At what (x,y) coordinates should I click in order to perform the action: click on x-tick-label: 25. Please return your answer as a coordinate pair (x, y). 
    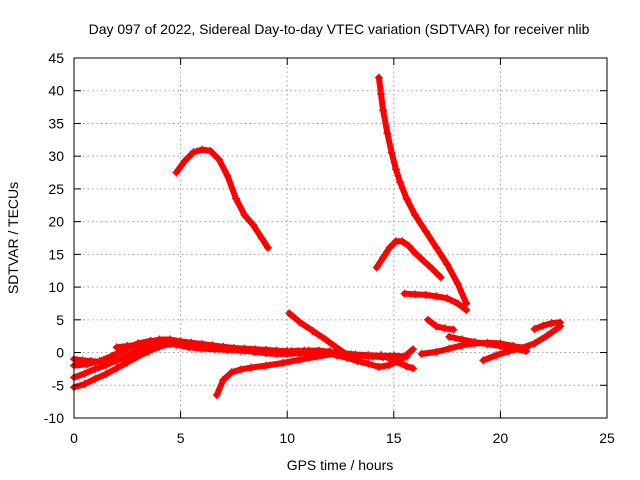
    Looking at the image, I should click on (607, 438).